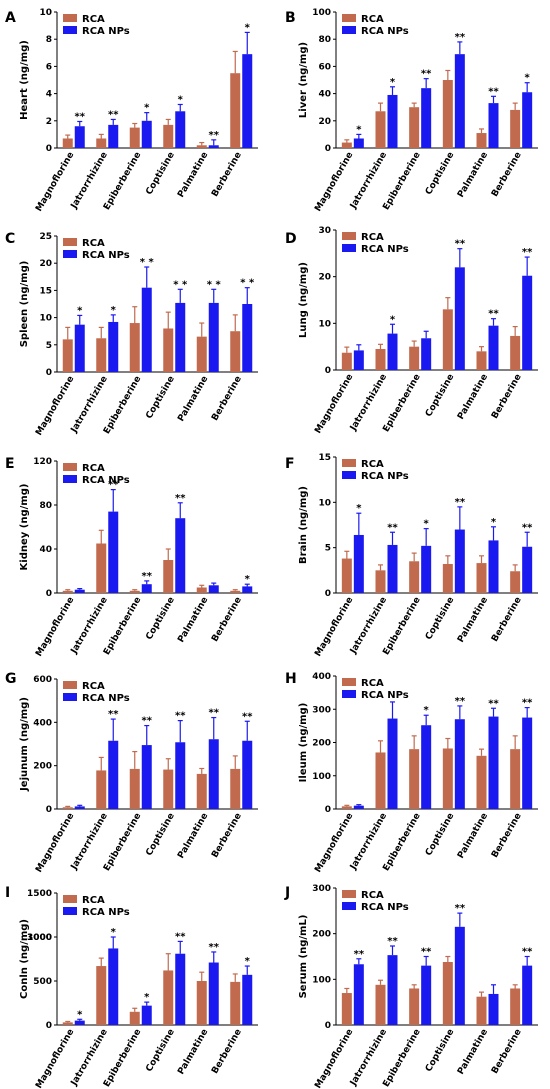 The image size is (550, 1089). Describe the element at coordinates (11, 679) in the screenshot. I see `panel-letter: G` at that location.